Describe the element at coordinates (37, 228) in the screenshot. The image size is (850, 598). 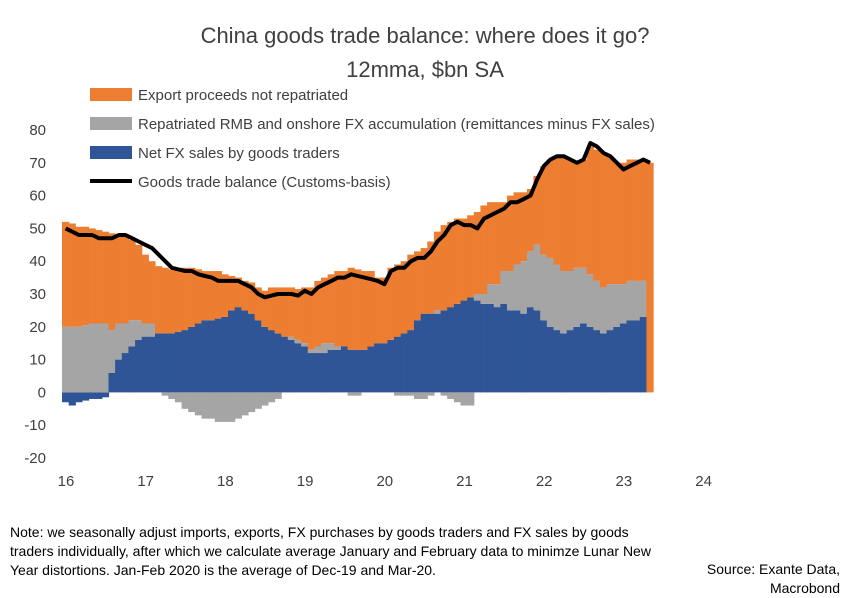
I see `y-tick-label: 50` at that location.